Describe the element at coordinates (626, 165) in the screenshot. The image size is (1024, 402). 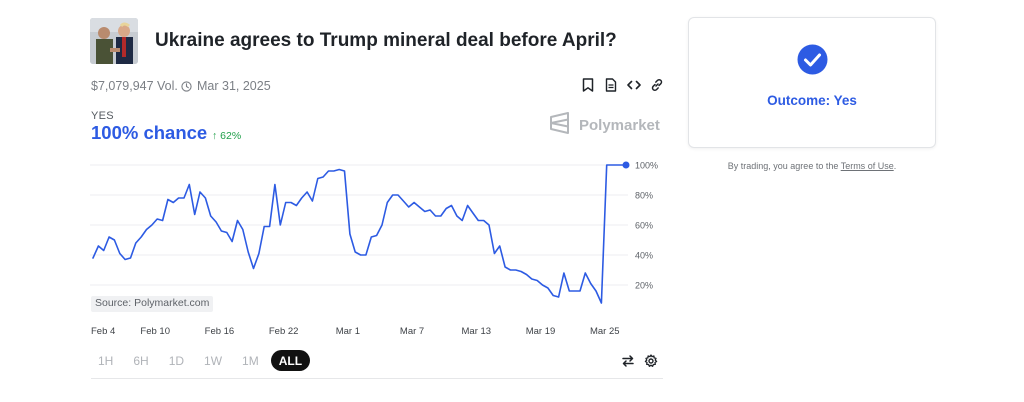
I see `chart-current-point` at that location.